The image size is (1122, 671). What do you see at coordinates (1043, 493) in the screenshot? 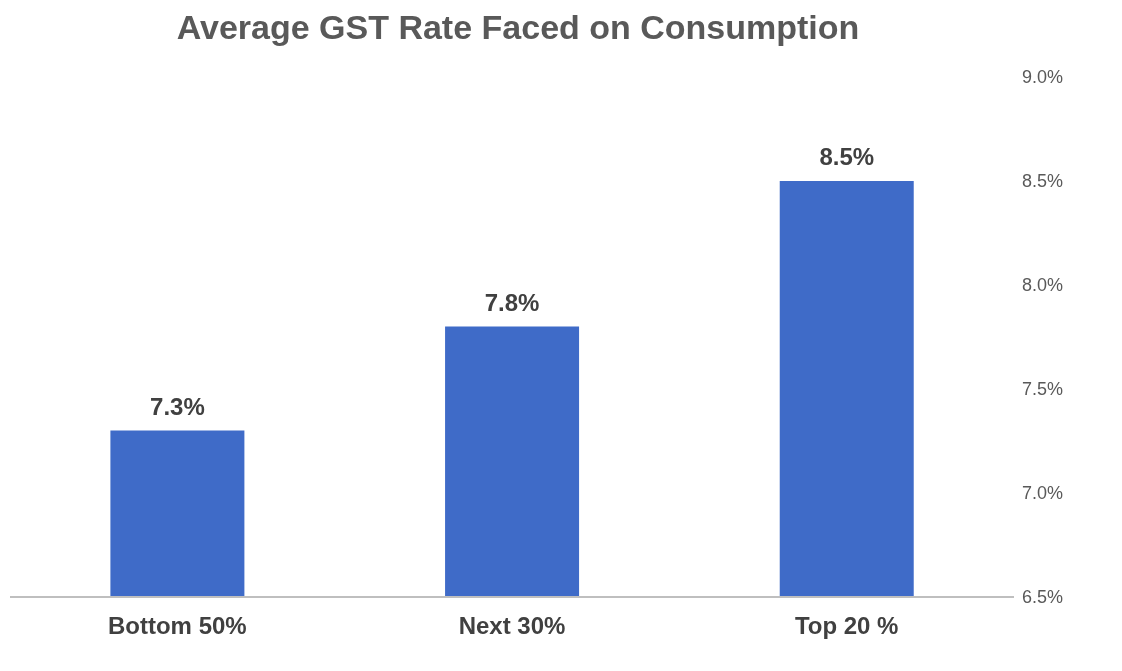
I see `y-tick-label: 7.0%` at bounding box center [1043, 493].